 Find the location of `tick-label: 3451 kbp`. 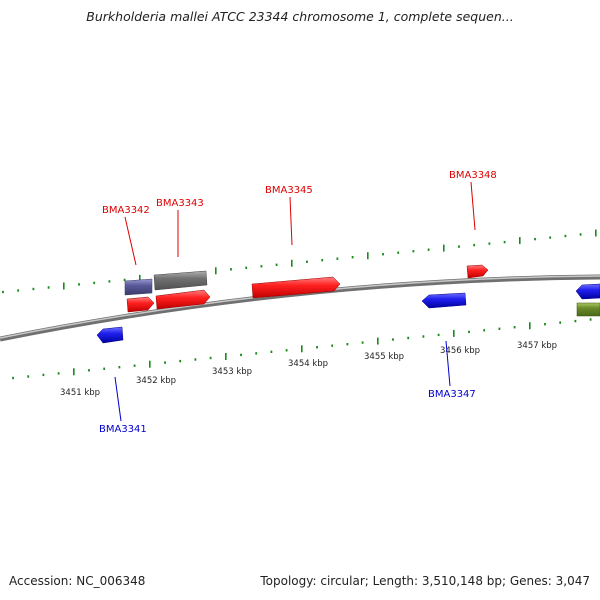

tick-label: 3451 kbp is located at coordinates (80, 393).